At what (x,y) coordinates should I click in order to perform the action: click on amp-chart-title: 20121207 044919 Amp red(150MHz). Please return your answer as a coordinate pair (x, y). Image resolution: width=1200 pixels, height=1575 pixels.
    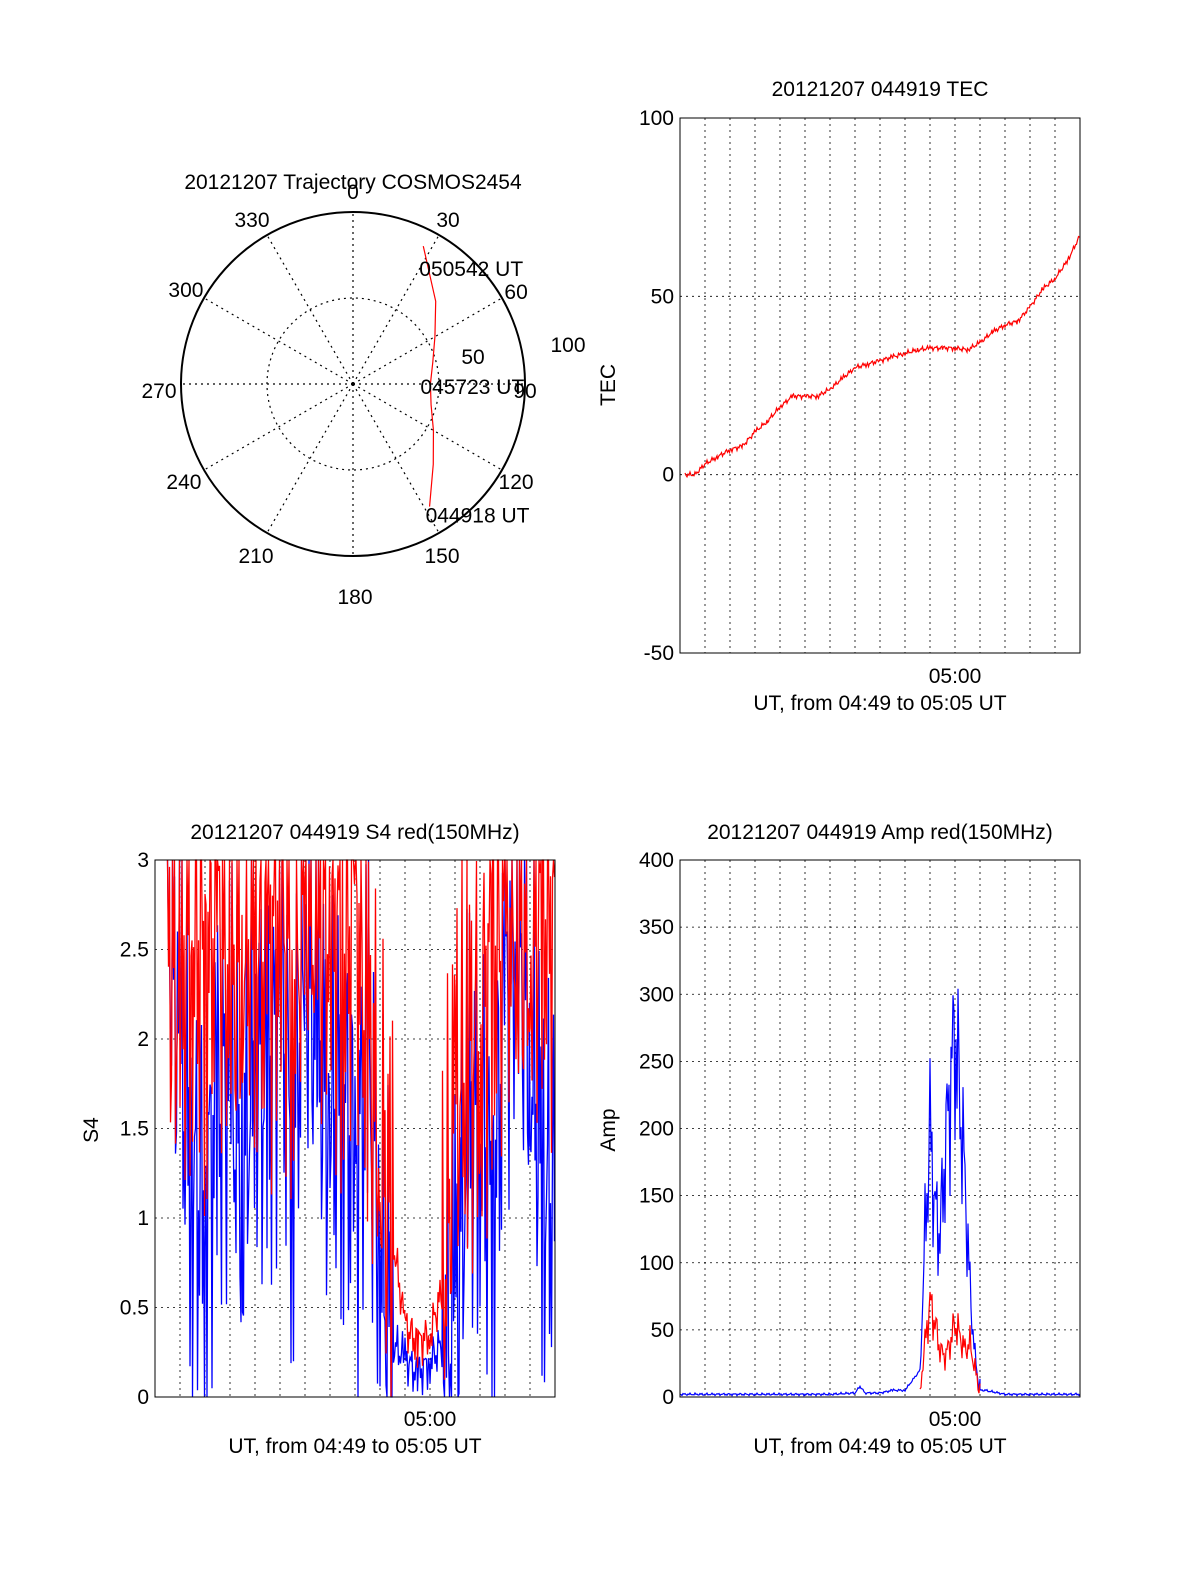
    Looking at the image, I should click on (880, 832).